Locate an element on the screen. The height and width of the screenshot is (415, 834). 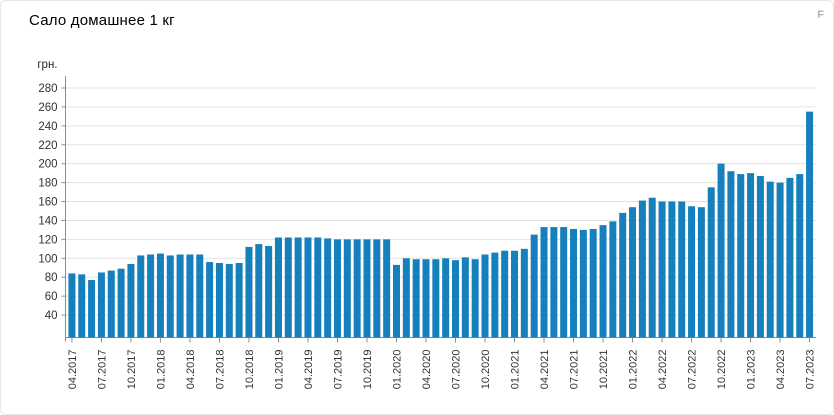
bar-01.2018 is located at coordinates (160, 295).